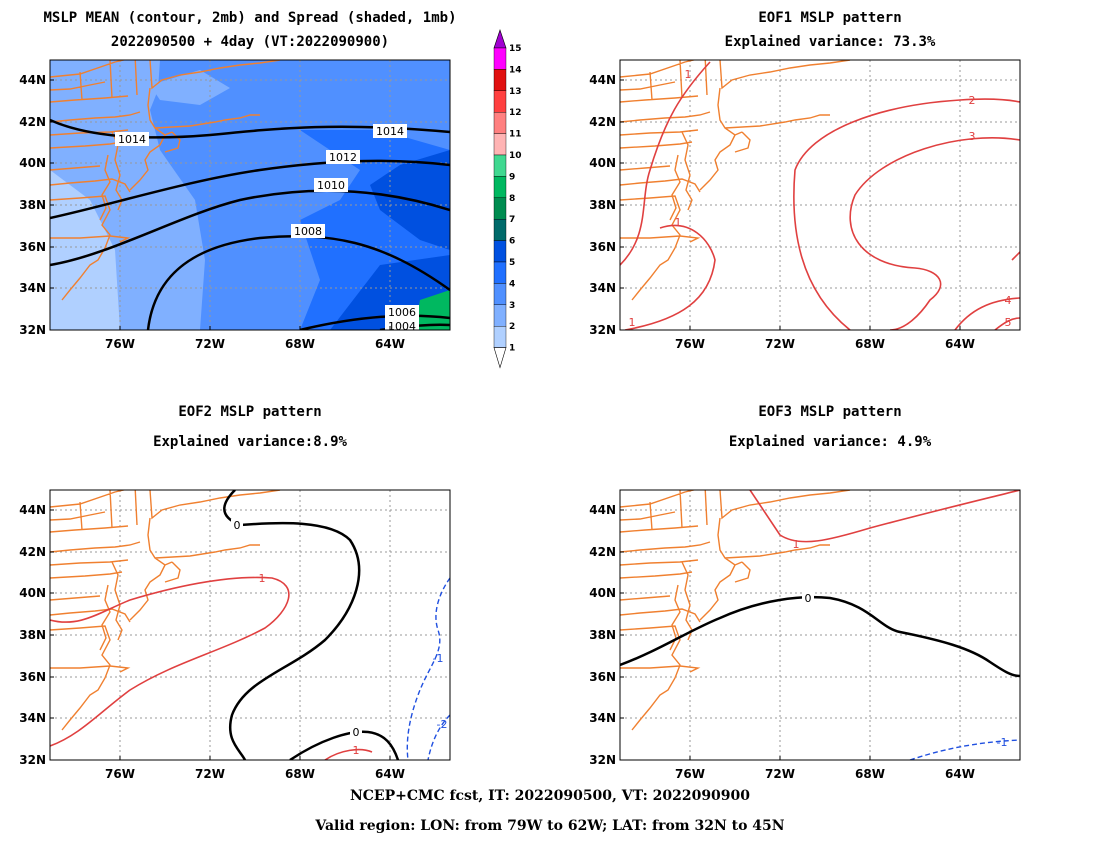 The height and width of the screenshot is (850, 1100). What do you see at coordinates (402, 312) in the screenshot?
I see `contour-label: 1006` at bounding box center [402, 312].